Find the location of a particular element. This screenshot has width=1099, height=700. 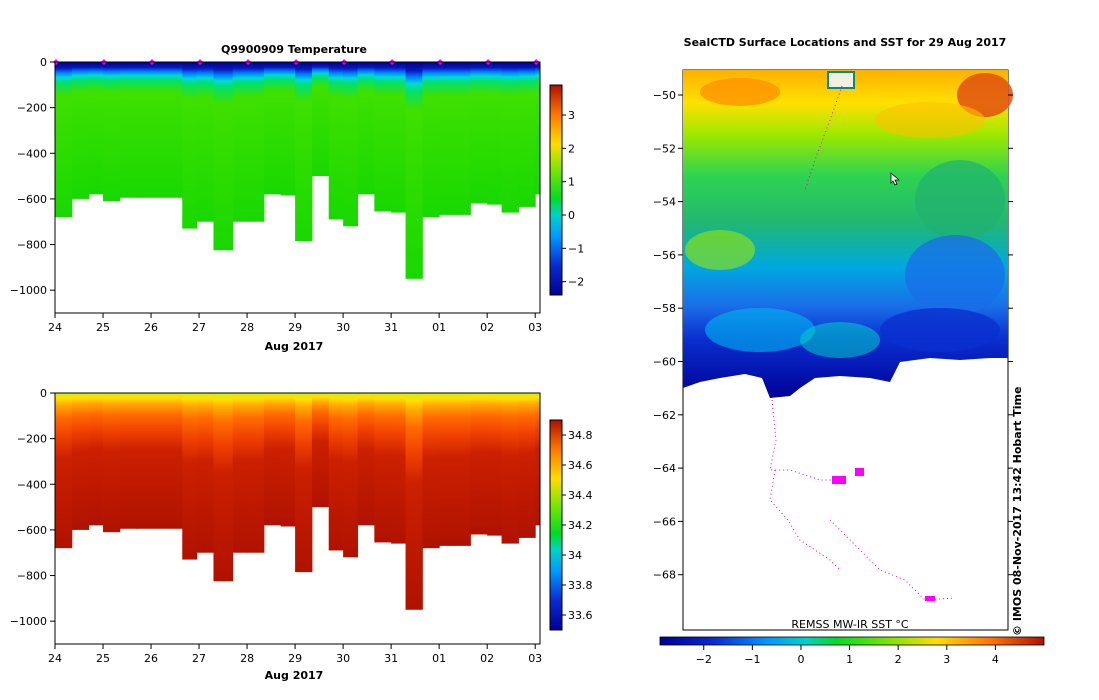

salinity-y-axis: 0 −200 −400 −600 −800 −1000 is located at coordinates (32, 507).